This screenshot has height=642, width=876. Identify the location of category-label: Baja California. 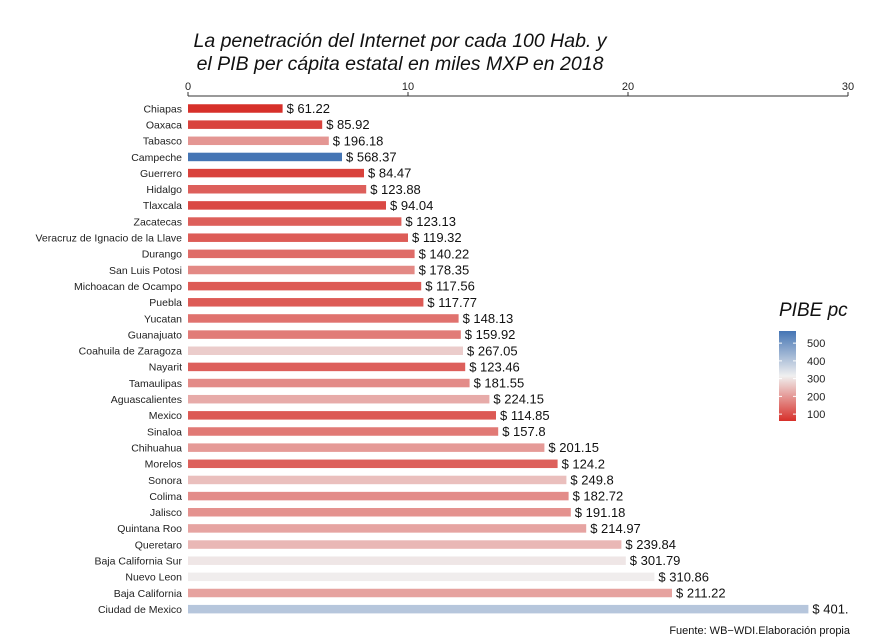
(148, 594).